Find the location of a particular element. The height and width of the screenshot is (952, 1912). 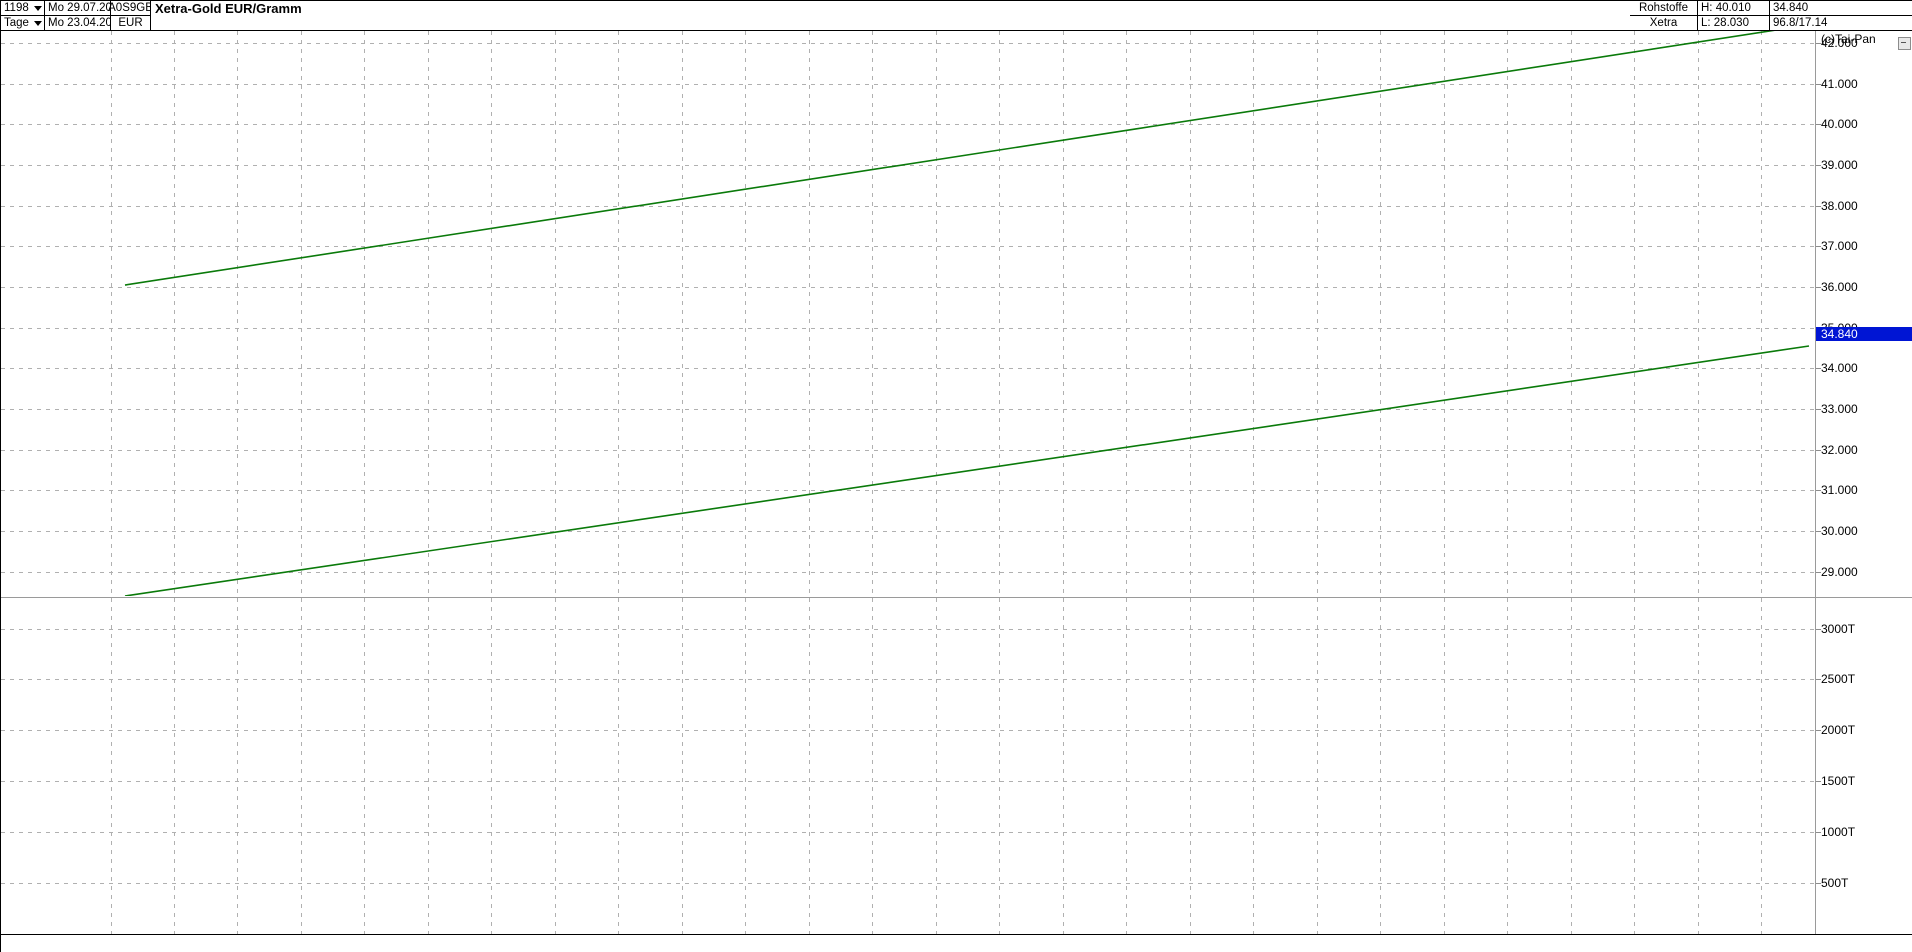

price-axis-label: 33.000 is located at coordinates (1839, 409).